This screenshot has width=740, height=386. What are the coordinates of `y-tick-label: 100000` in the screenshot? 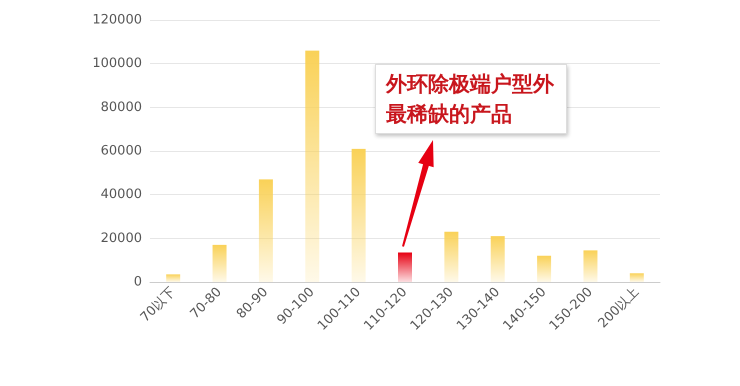 It's located at (117, 64).